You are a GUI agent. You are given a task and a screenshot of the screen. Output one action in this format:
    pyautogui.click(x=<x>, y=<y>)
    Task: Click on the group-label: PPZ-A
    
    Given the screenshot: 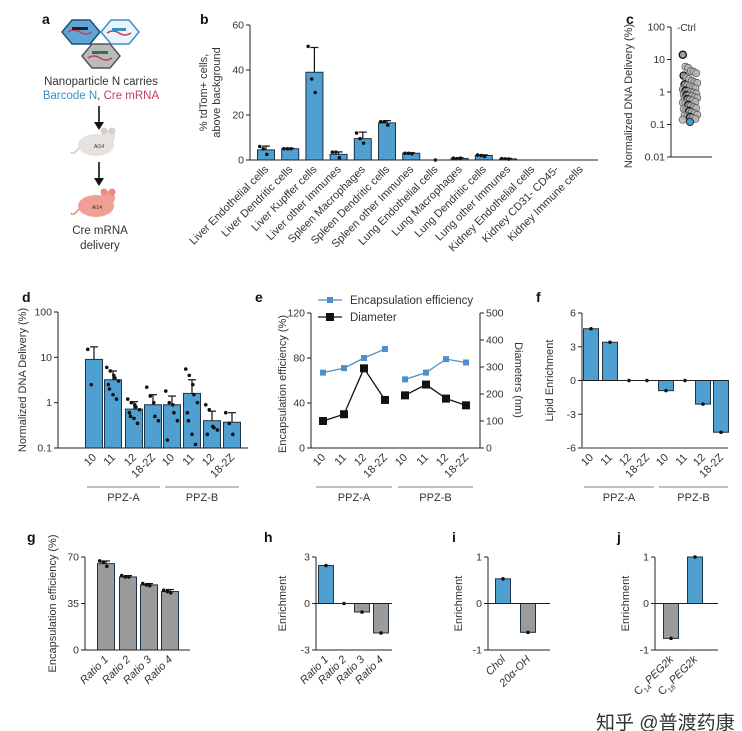 What is the action you would take?
    pyautogui.click(x=354, y=498)
    